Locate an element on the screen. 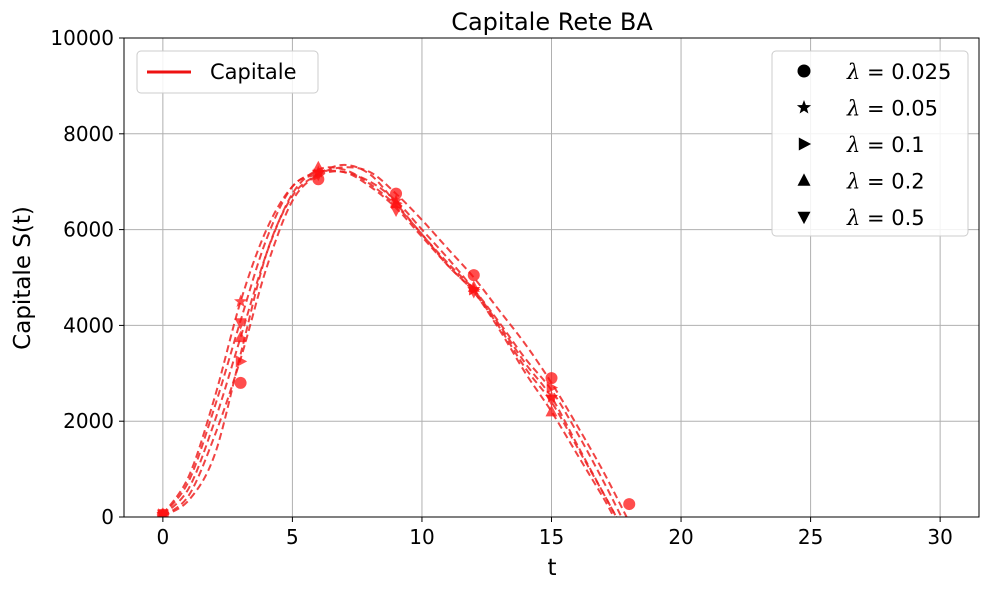 The height and width of the screenshot is (590, 989). legend-entry: λ = 0.1 is located at coordinates (861, 145).